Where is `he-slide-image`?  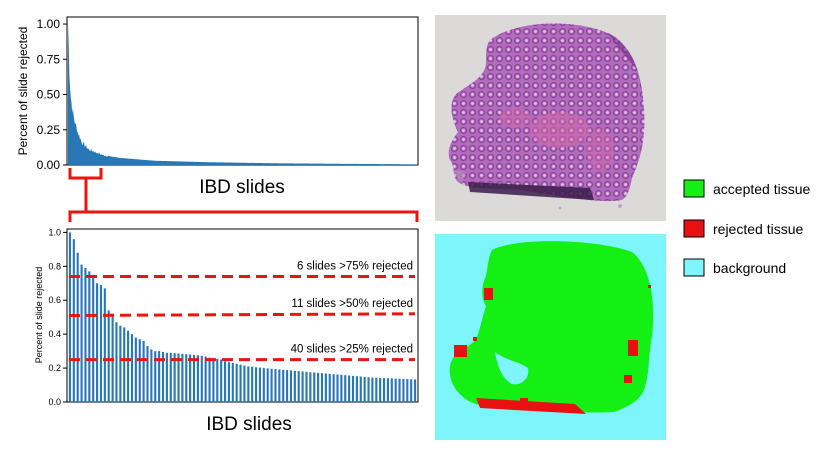
he-slide-image is located at coordinates (550, 118).